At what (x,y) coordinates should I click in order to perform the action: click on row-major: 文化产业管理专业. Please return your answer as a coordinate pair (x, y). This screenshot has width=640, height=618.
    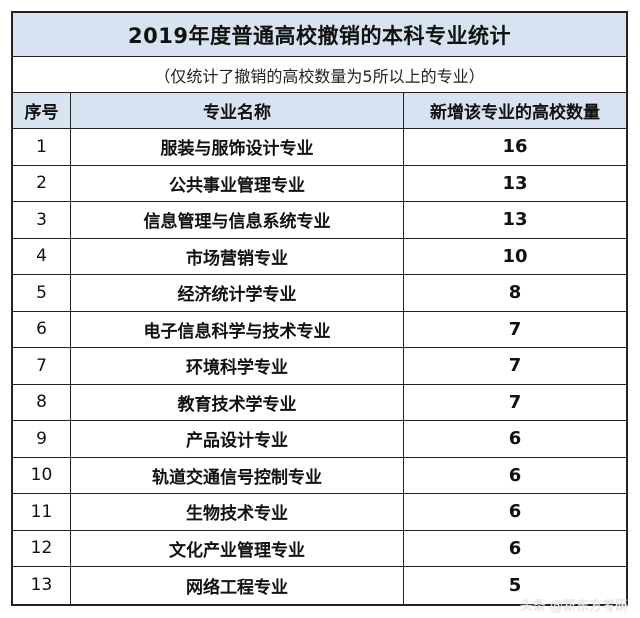
    Looking at the image, I should click on (237, 548).